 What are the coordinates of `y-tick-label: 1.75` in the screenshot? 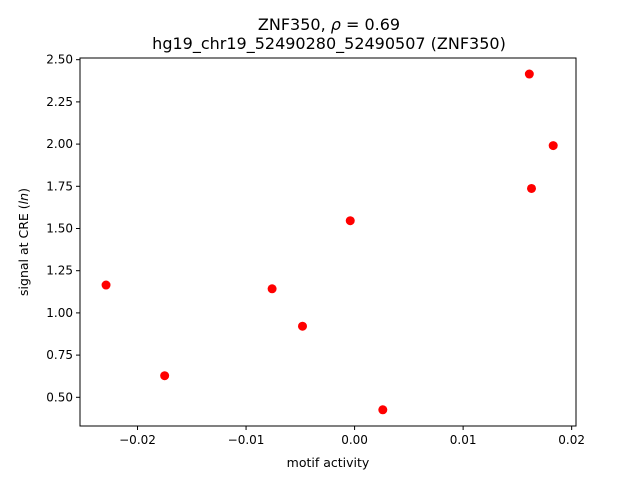 It's located at (59, 186).